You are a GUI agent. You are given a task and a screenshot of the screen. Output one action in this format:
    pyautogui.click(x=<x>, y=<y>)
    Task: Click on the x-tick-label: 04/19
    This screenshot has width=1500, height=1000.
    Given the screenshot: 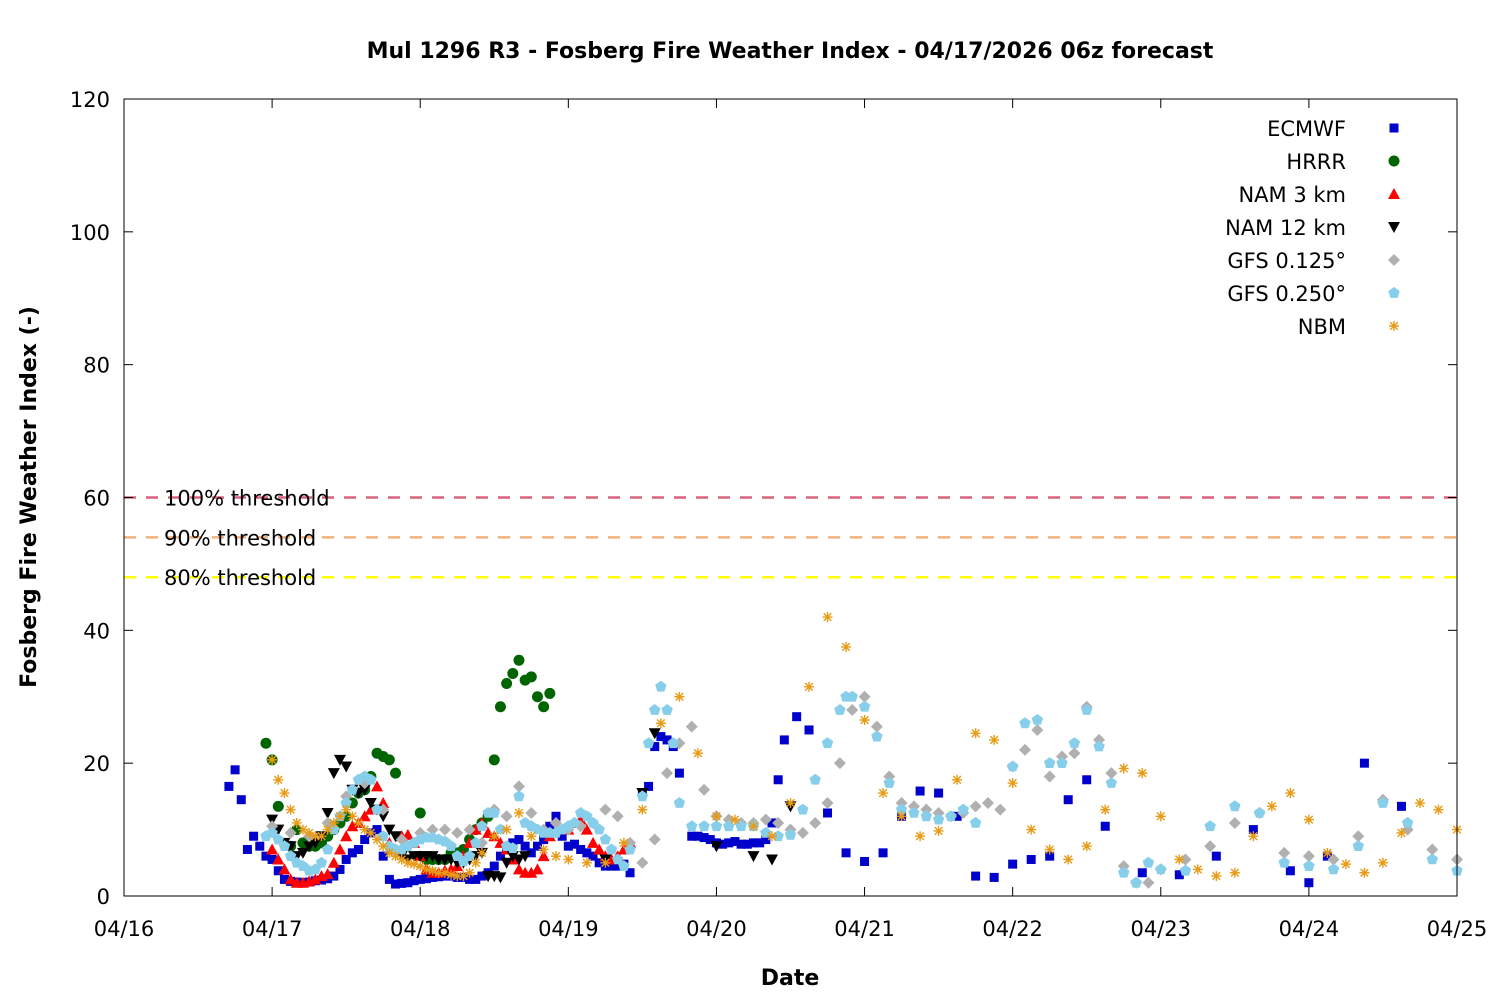 What is the action you would take?
    pyautogui.click(x=568, y=929)
    